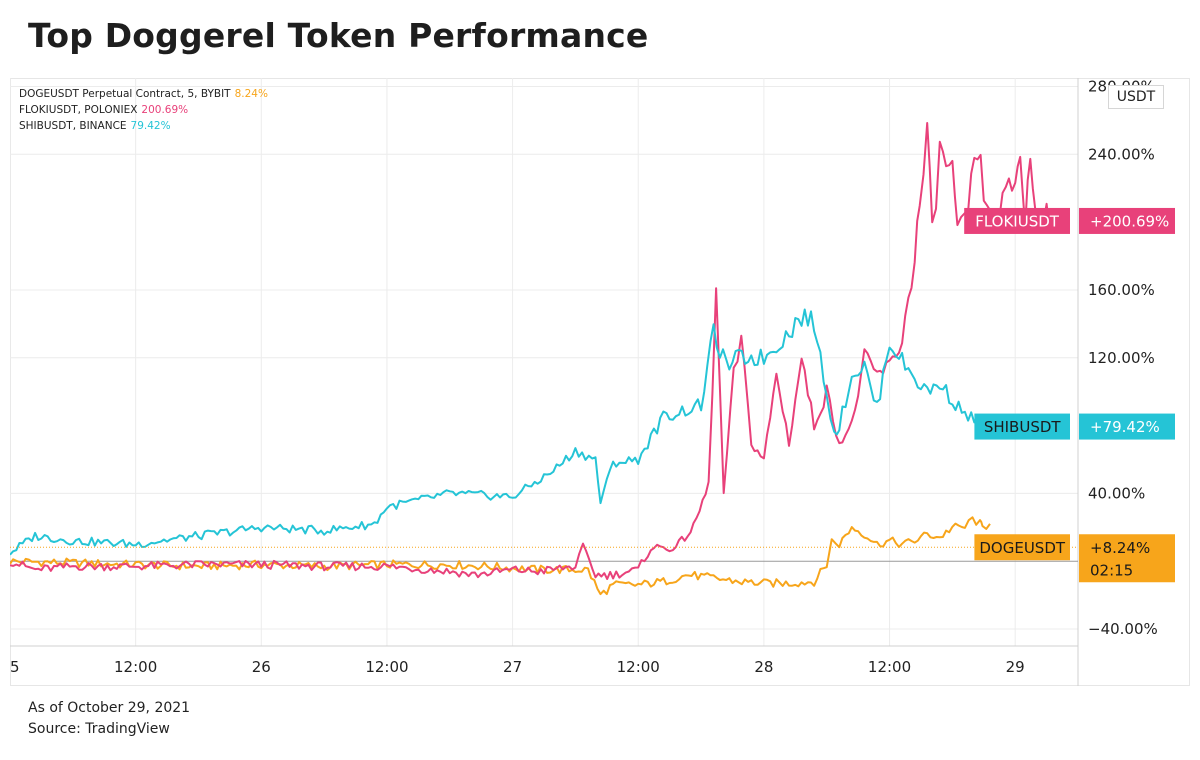  I want to click on y-tick-label: 240.00%, so click(1121, 154).